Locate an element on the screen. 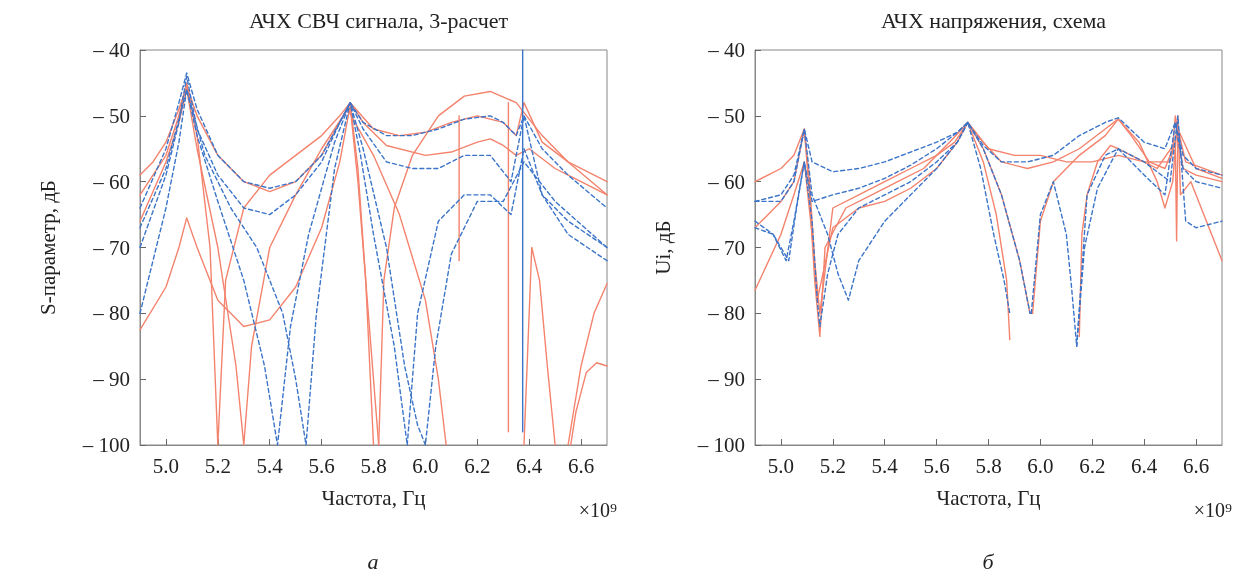 Image resolution: width=1247 pixels, height=584 pixels. text: б is located at coordinates (988, 561).